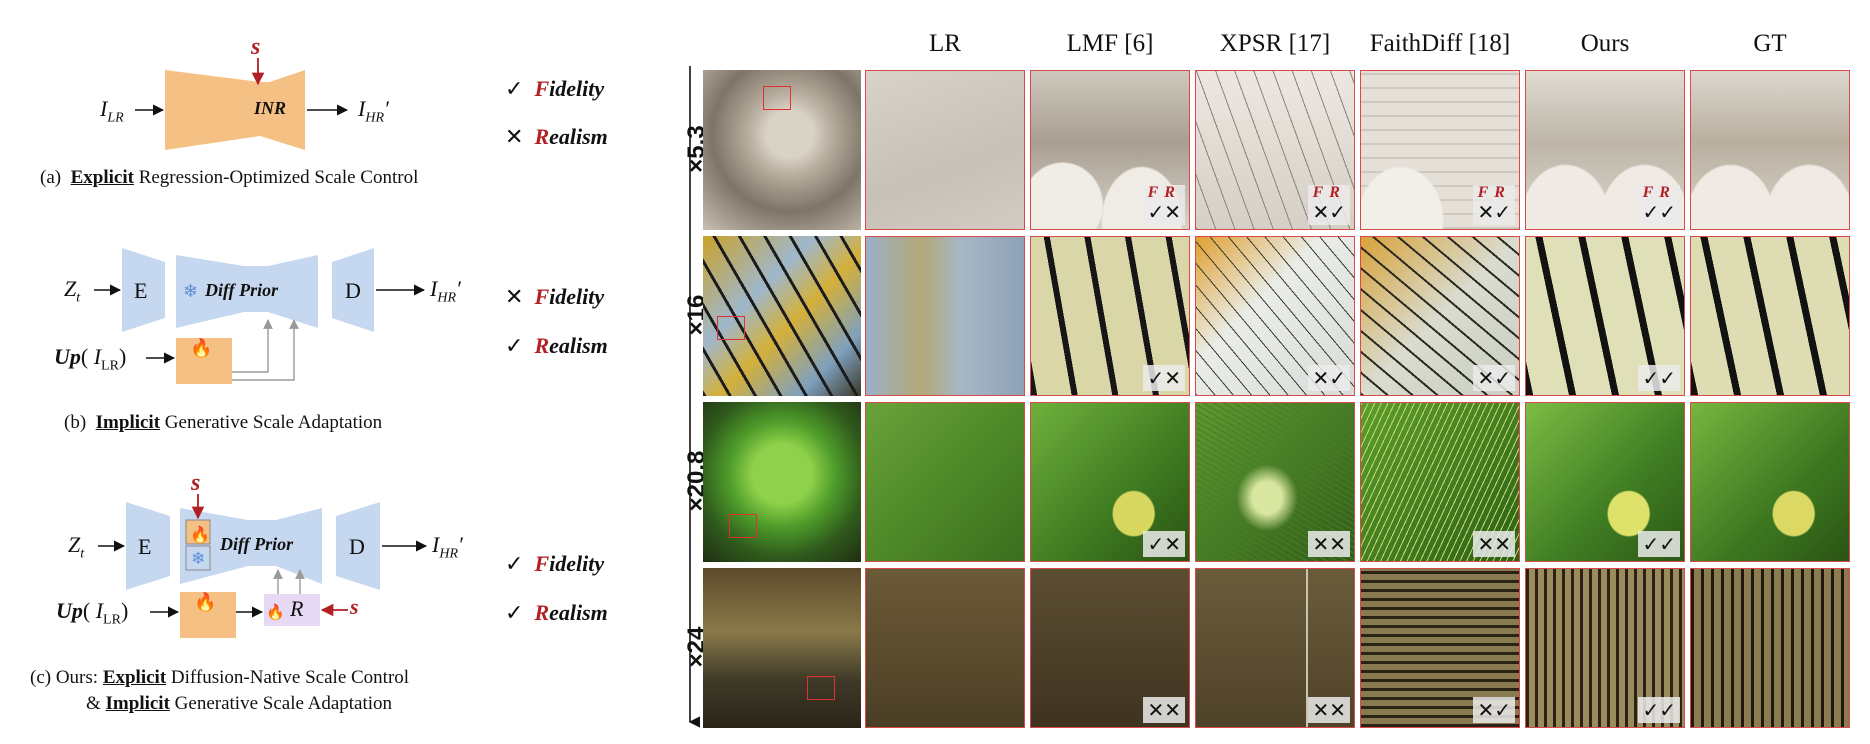  What do you see at coordinates (694, 397) in the screenshot?
I see `scale-axis` at bounding box center [694, 397].